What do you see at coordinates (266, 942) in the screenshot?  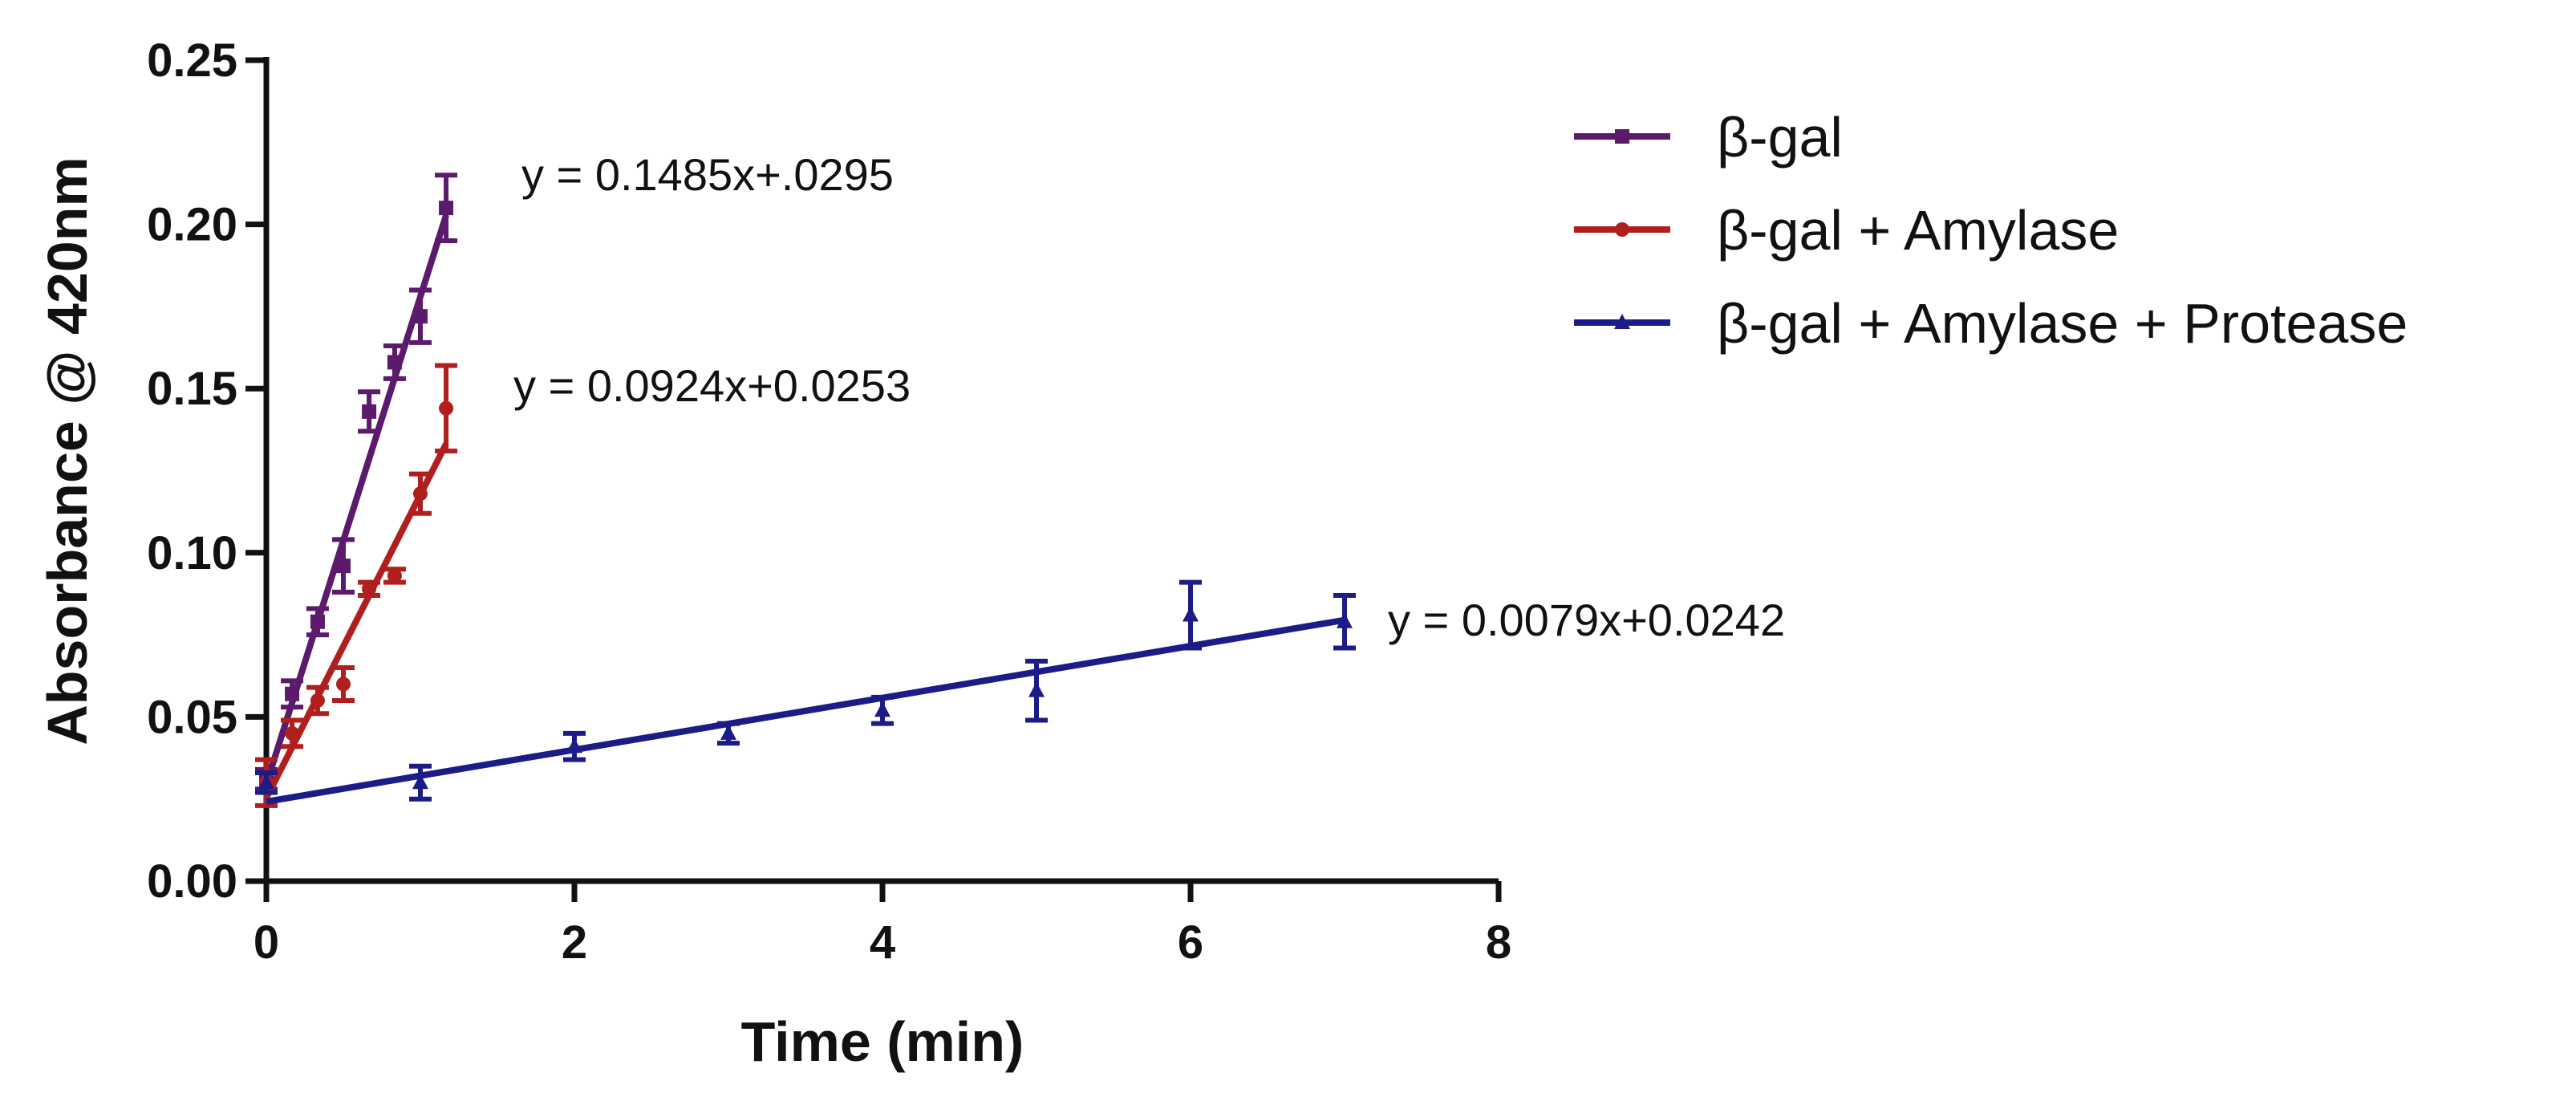 I see `x-tick-label: 0` at bounding box center [266, 942].